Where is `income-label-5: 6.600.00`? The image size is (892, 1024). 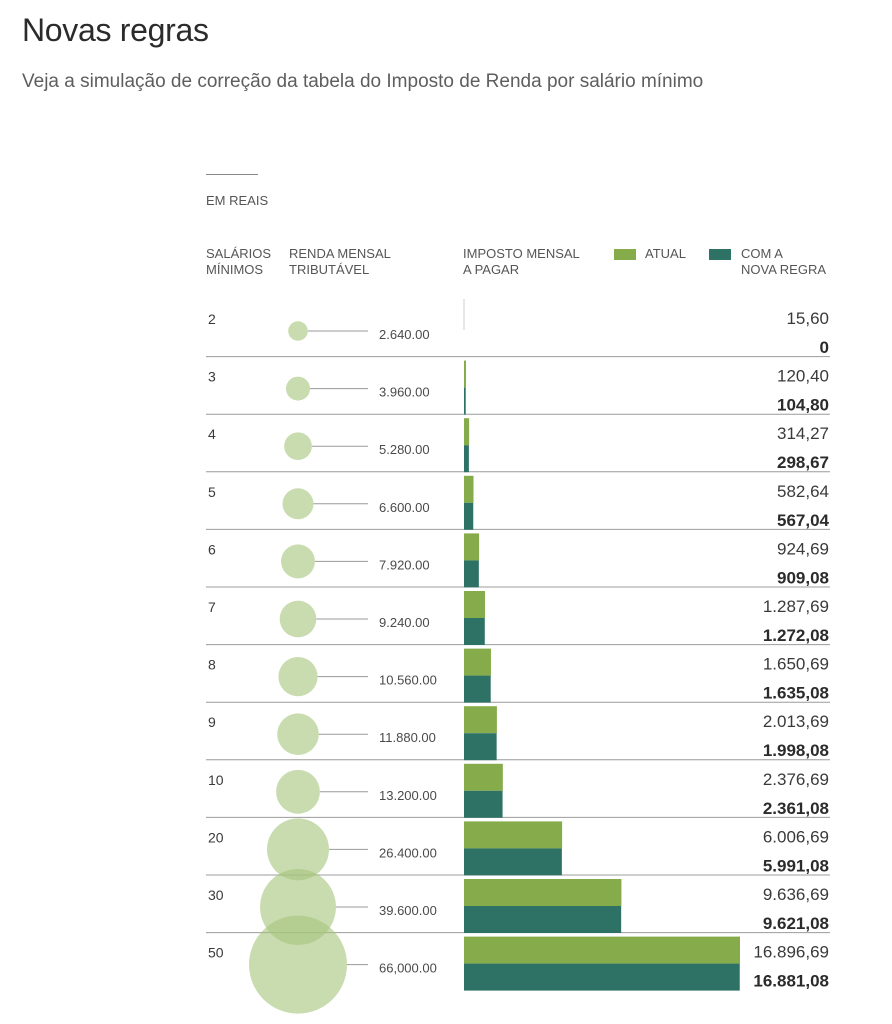 income-label-5: 6.600.00 is located at coordinates (404, 507).